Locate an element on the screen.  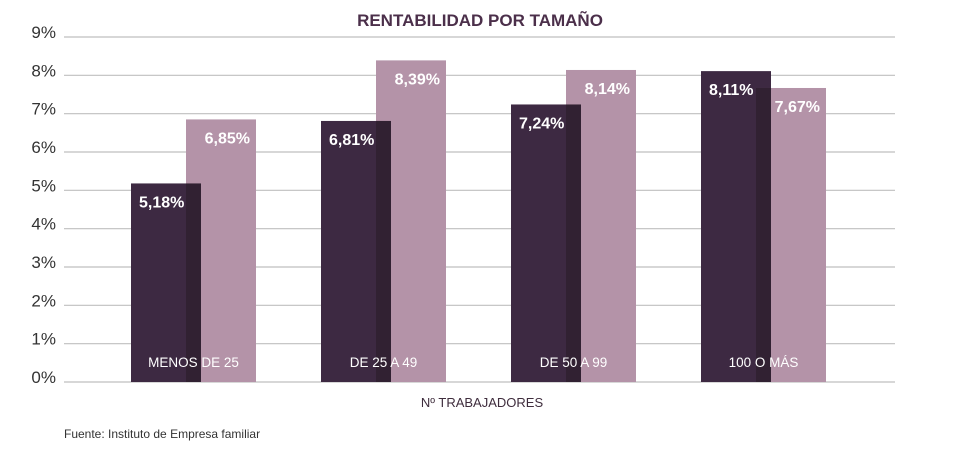
y-tick-label: 7% is located at coordinates (43, 109).